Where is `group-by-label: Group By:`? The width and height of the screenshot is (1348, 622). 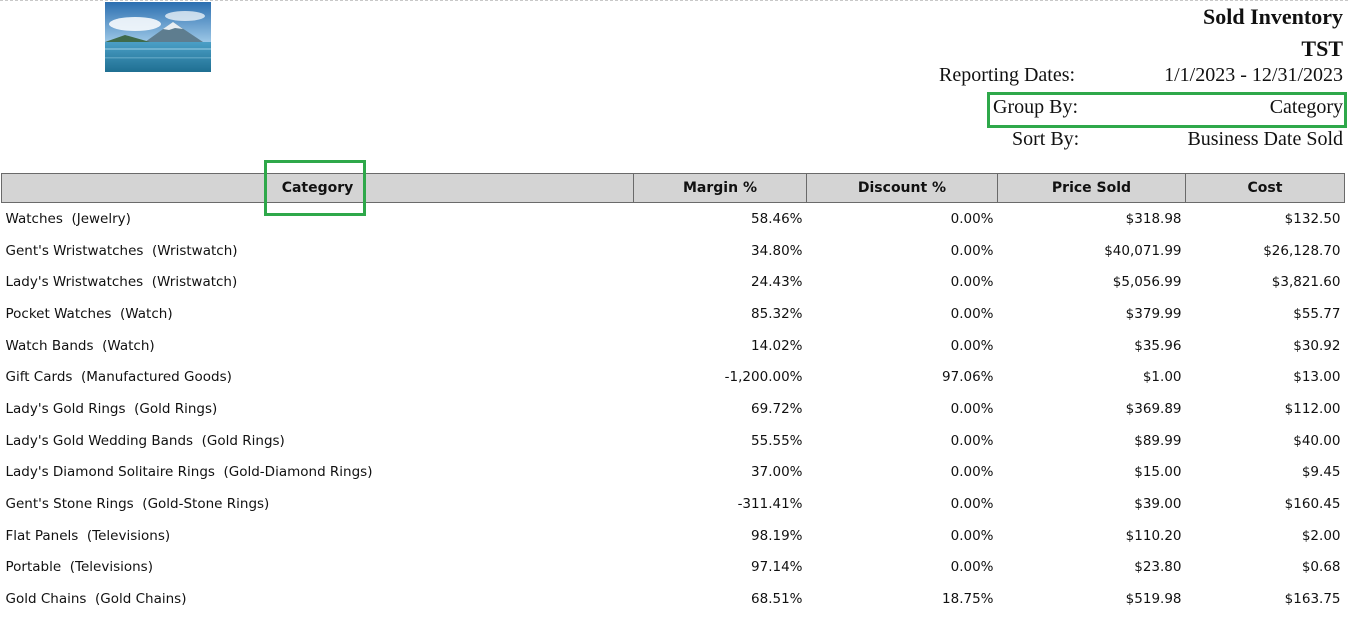 group-by-label: Group By: is located at coordinates (1035, 107).